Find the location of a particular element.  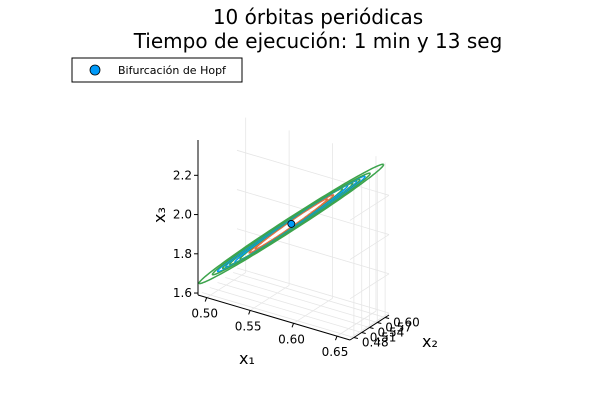

y-tick-label: 0.51 is located at coordinates (383, 338).